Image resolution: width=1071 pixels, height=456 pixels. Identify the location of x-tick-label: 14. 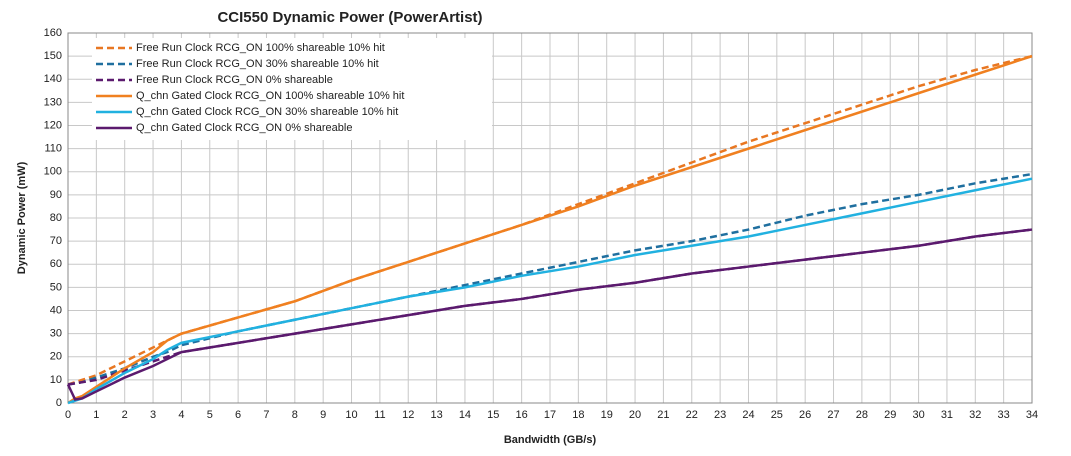
(465, 415).